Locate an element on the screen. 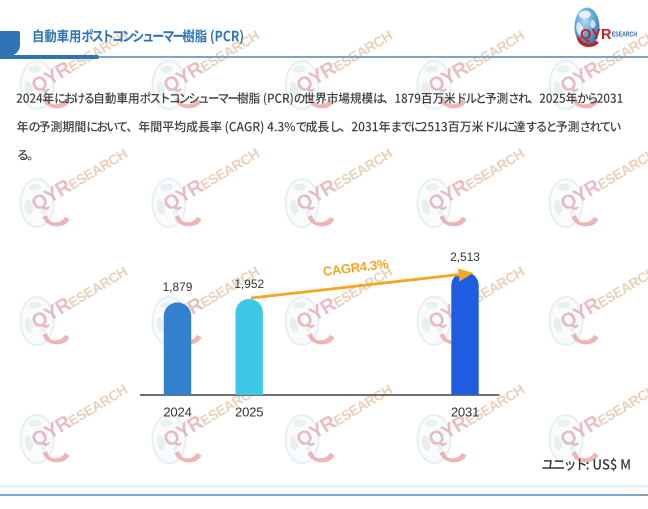 The width and height of the screenshot is (648, 509). svg-text: 2031 is located at coordinates (465, 412).